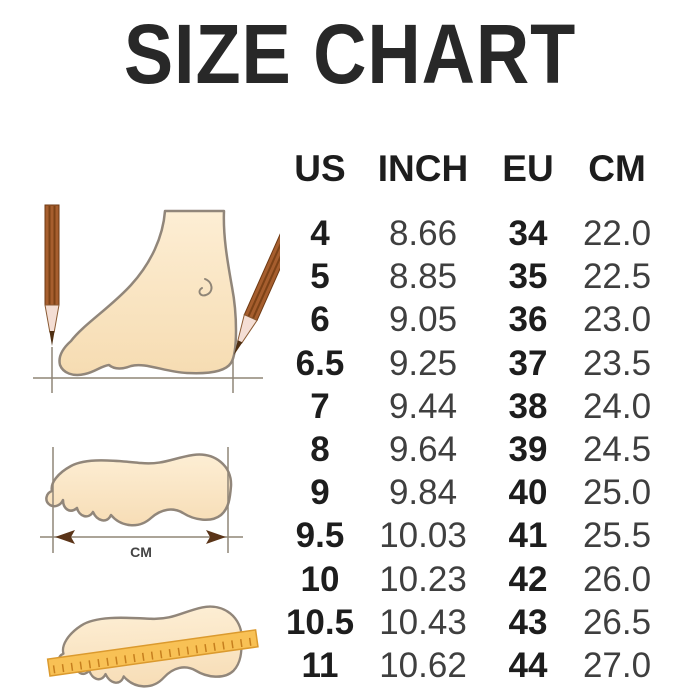 The height and width of the screenshot is (700, 700). I want to click on pencil-left-icon, so click(52, 275).